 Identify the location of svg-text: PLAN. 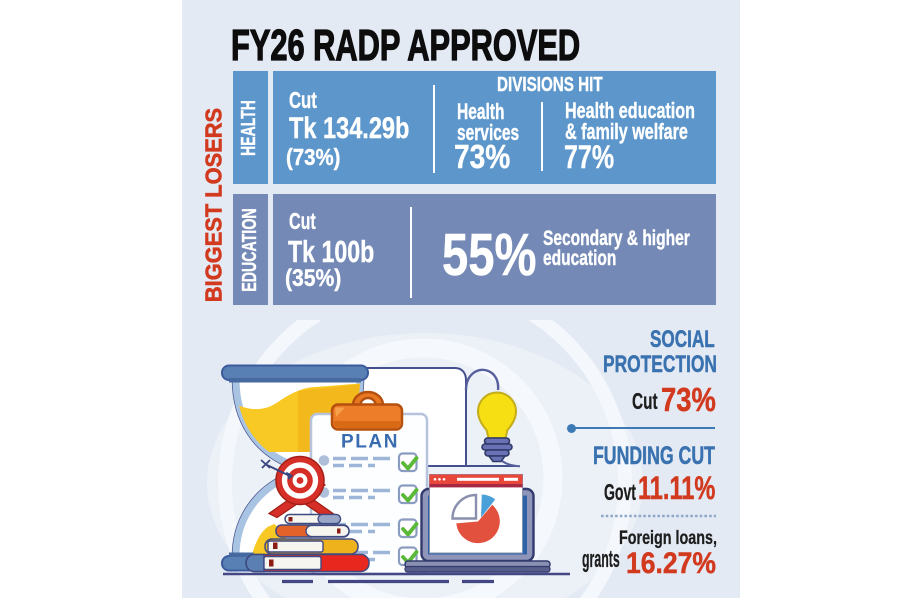
(370, 442).